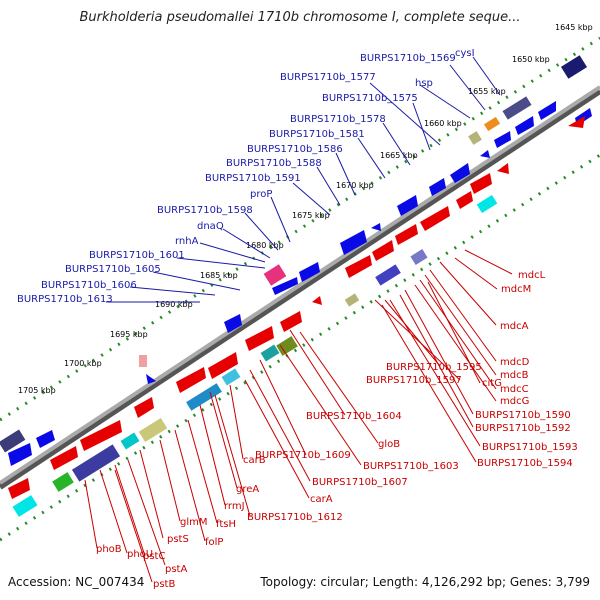 Image resolution: width=600 pixels, height=600 pixels. I want to click on kbp-label: 1675 kbp, so click(311, 215).